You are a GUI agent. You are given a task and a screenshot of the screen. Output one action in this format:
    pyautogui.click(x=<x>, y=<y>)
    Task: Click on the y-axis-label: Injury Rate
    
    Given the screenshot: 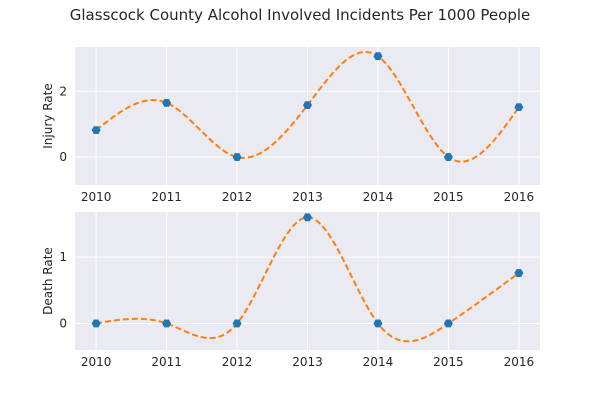 What is the action you would take?
    pyautogui.click(x=48, y=115)
    